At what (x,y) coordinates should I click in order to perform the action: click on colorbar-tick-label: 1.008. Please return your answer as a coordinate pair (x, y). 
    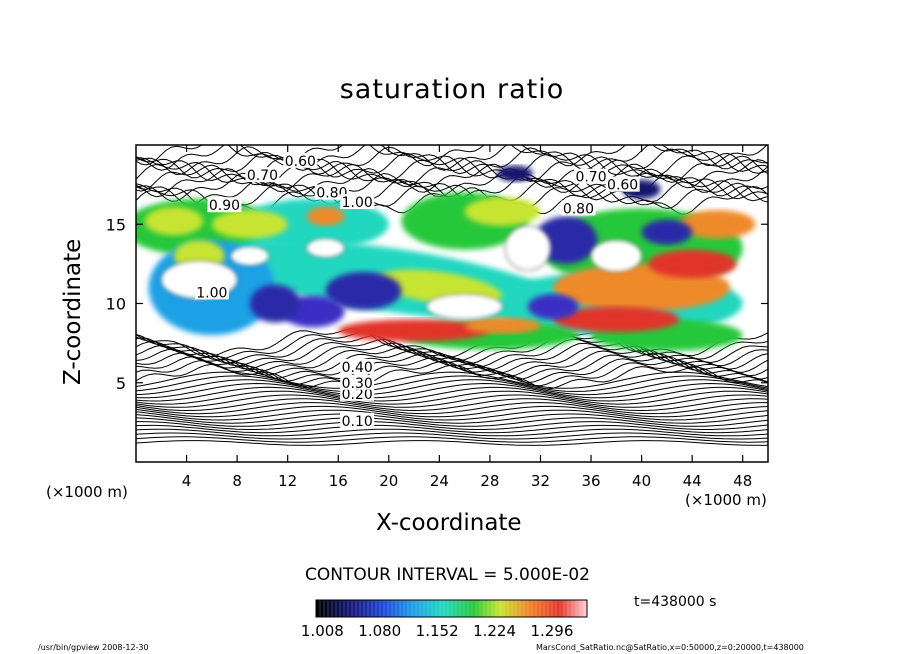
    Looking at the image, I should click on (322, 631).